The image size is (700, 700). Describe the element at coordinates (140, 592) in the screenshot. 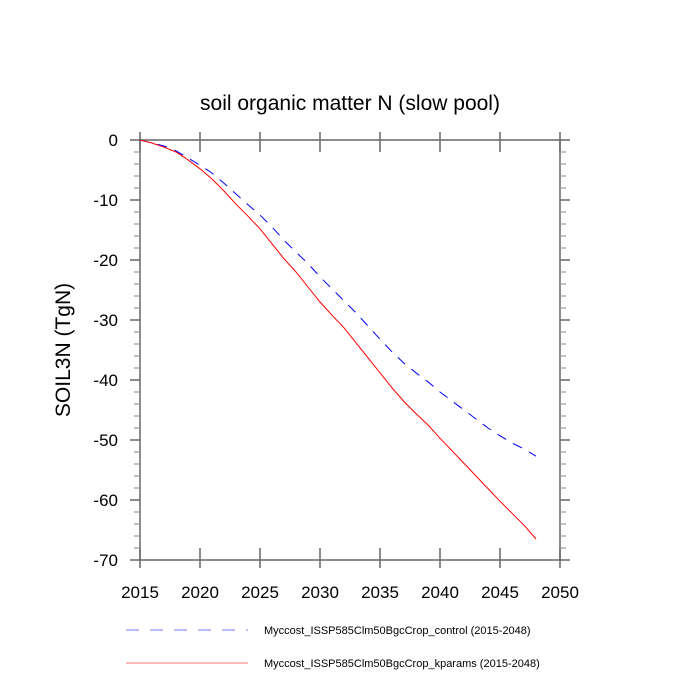

I see `x-tick-label: 2015` at that location.